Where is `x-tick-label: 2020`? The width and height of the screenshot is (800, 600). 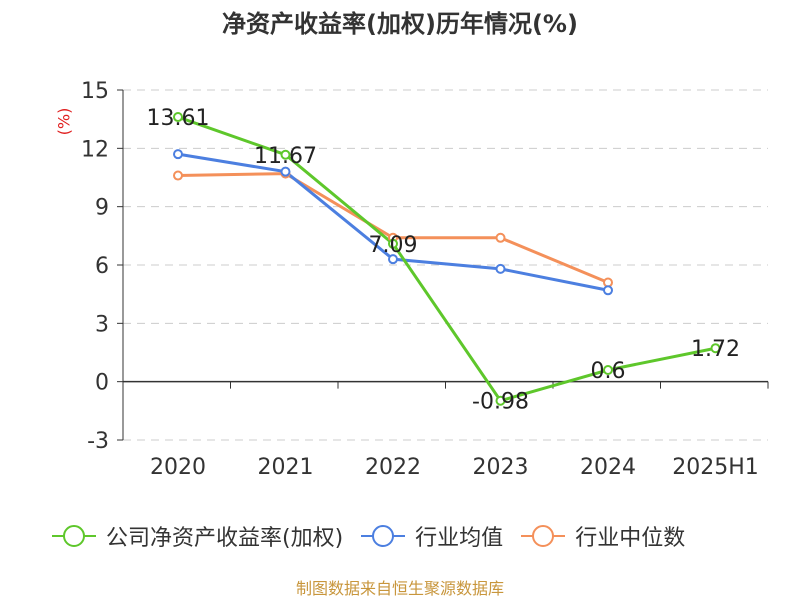 x-tick-label: 2020 is located at coordinates (178, 467).